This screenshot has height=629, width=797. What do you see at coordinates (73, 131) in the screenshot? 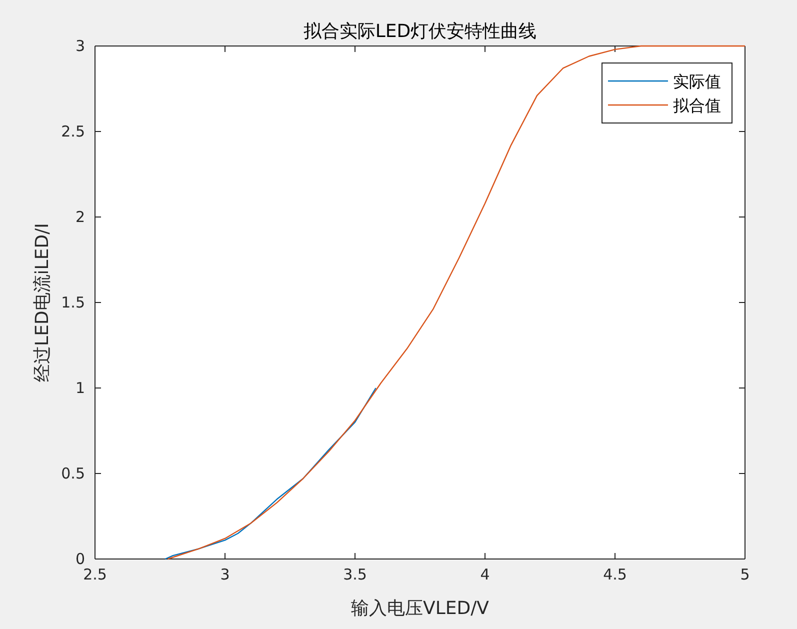
I see `y-tick-label: 2.5` at bounding box center [73, 131].